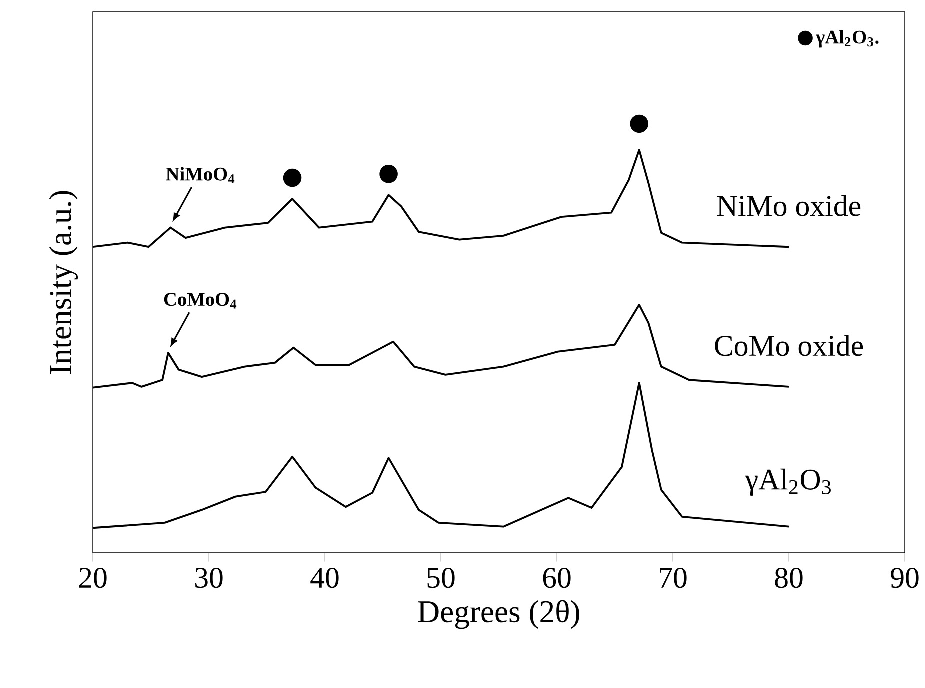 The height and width of the screenshot is (688, 925). What do you see at coordinates (673, 578) in the screenshot?
I see `x-tick-label: 70` at bounding box center [673, 578].